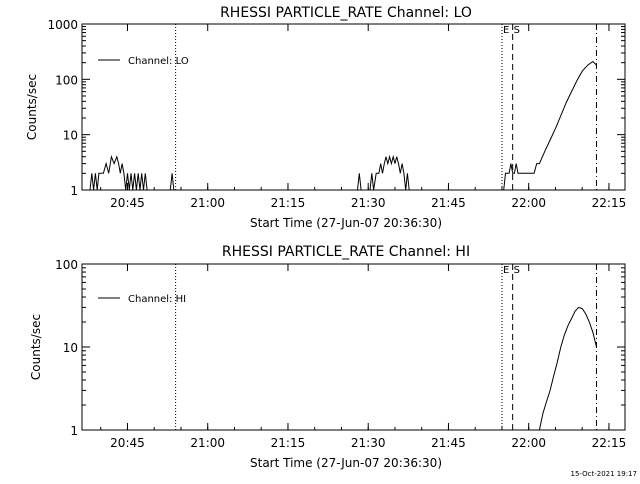 This screenshot has width=640, height=484. Describe the element at coordinates (62, 25) in the screenshot. I see `y-tick-label: 1000` at that location.